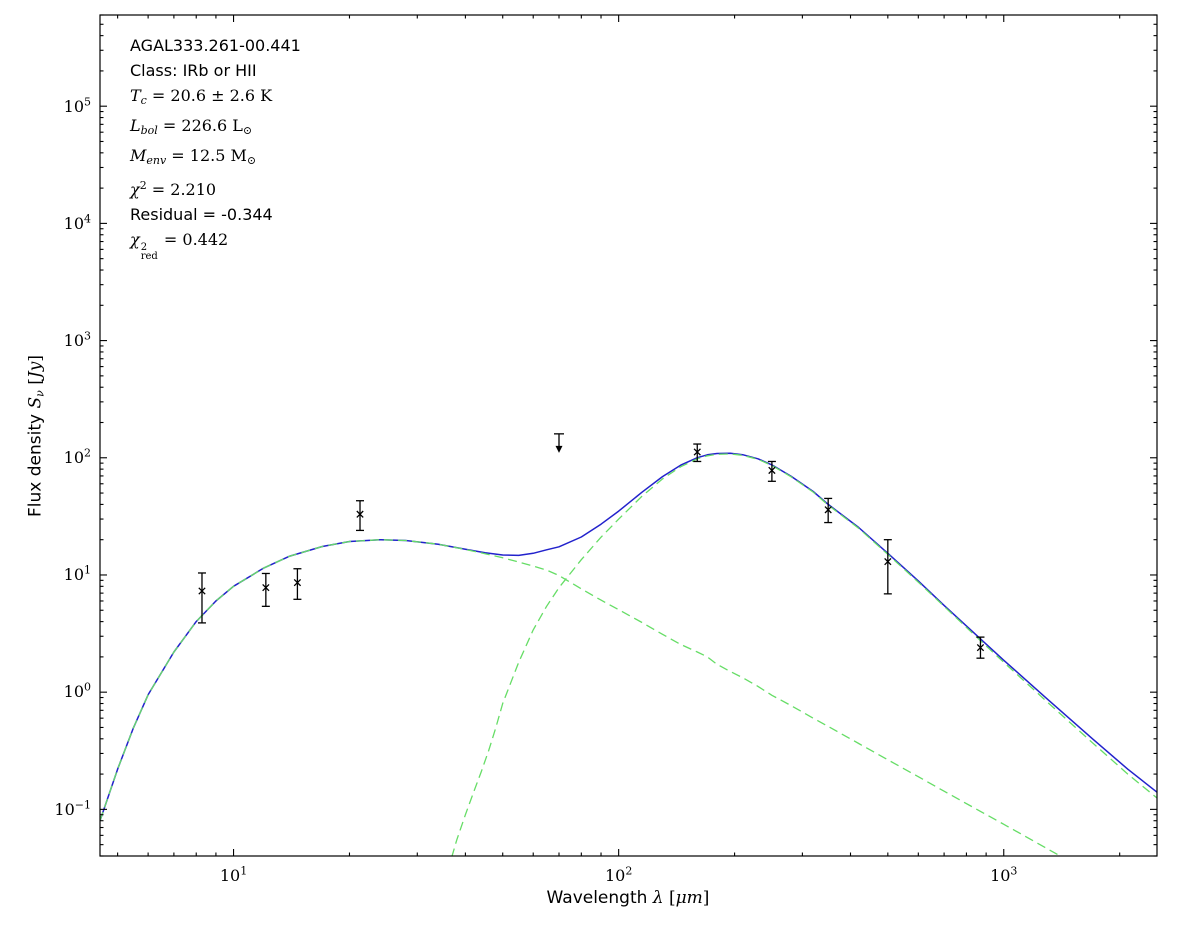 The height and width of the screenshot is (933, 1200). I want to click on y-tick-label: 10³, so click(77, 339).